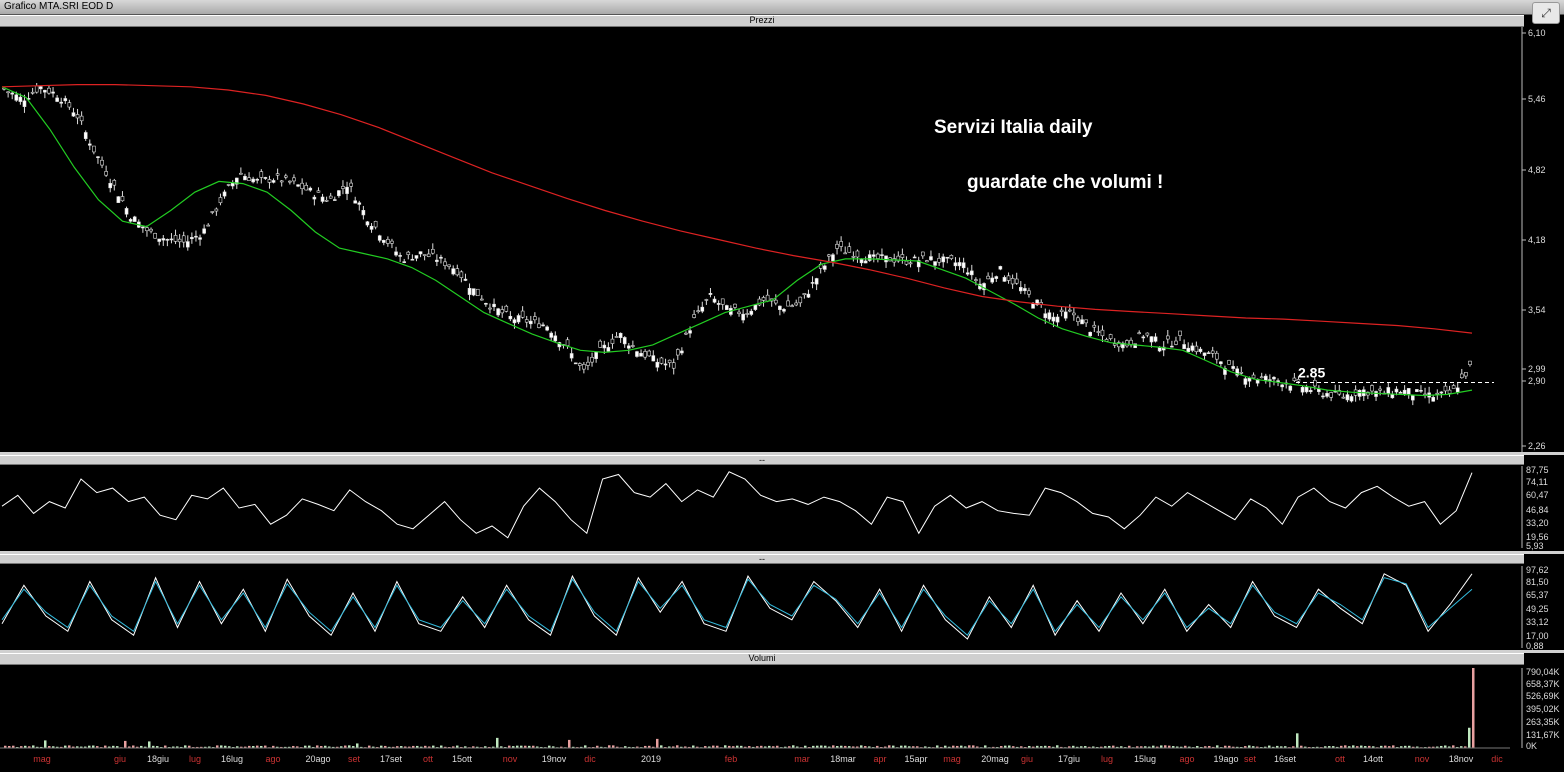  I want to click on fullscreen-icon: ⤢, so click(1546, 13).